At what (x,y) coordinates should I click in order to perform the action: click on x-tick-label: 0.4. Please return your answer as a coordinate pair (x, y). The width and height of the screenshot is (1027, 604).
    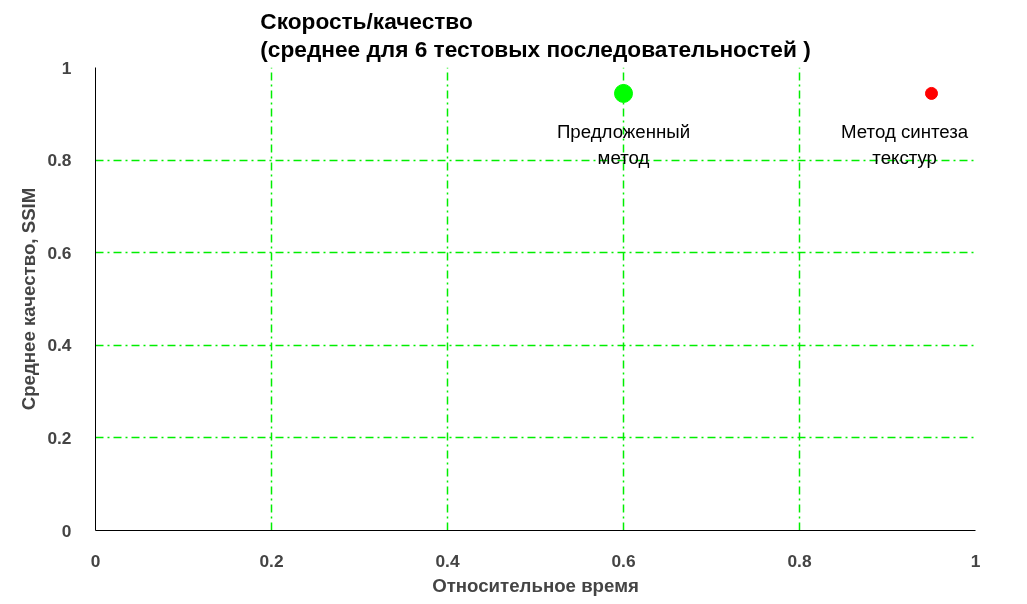
    Looking at the image, I should click on (447, 560).